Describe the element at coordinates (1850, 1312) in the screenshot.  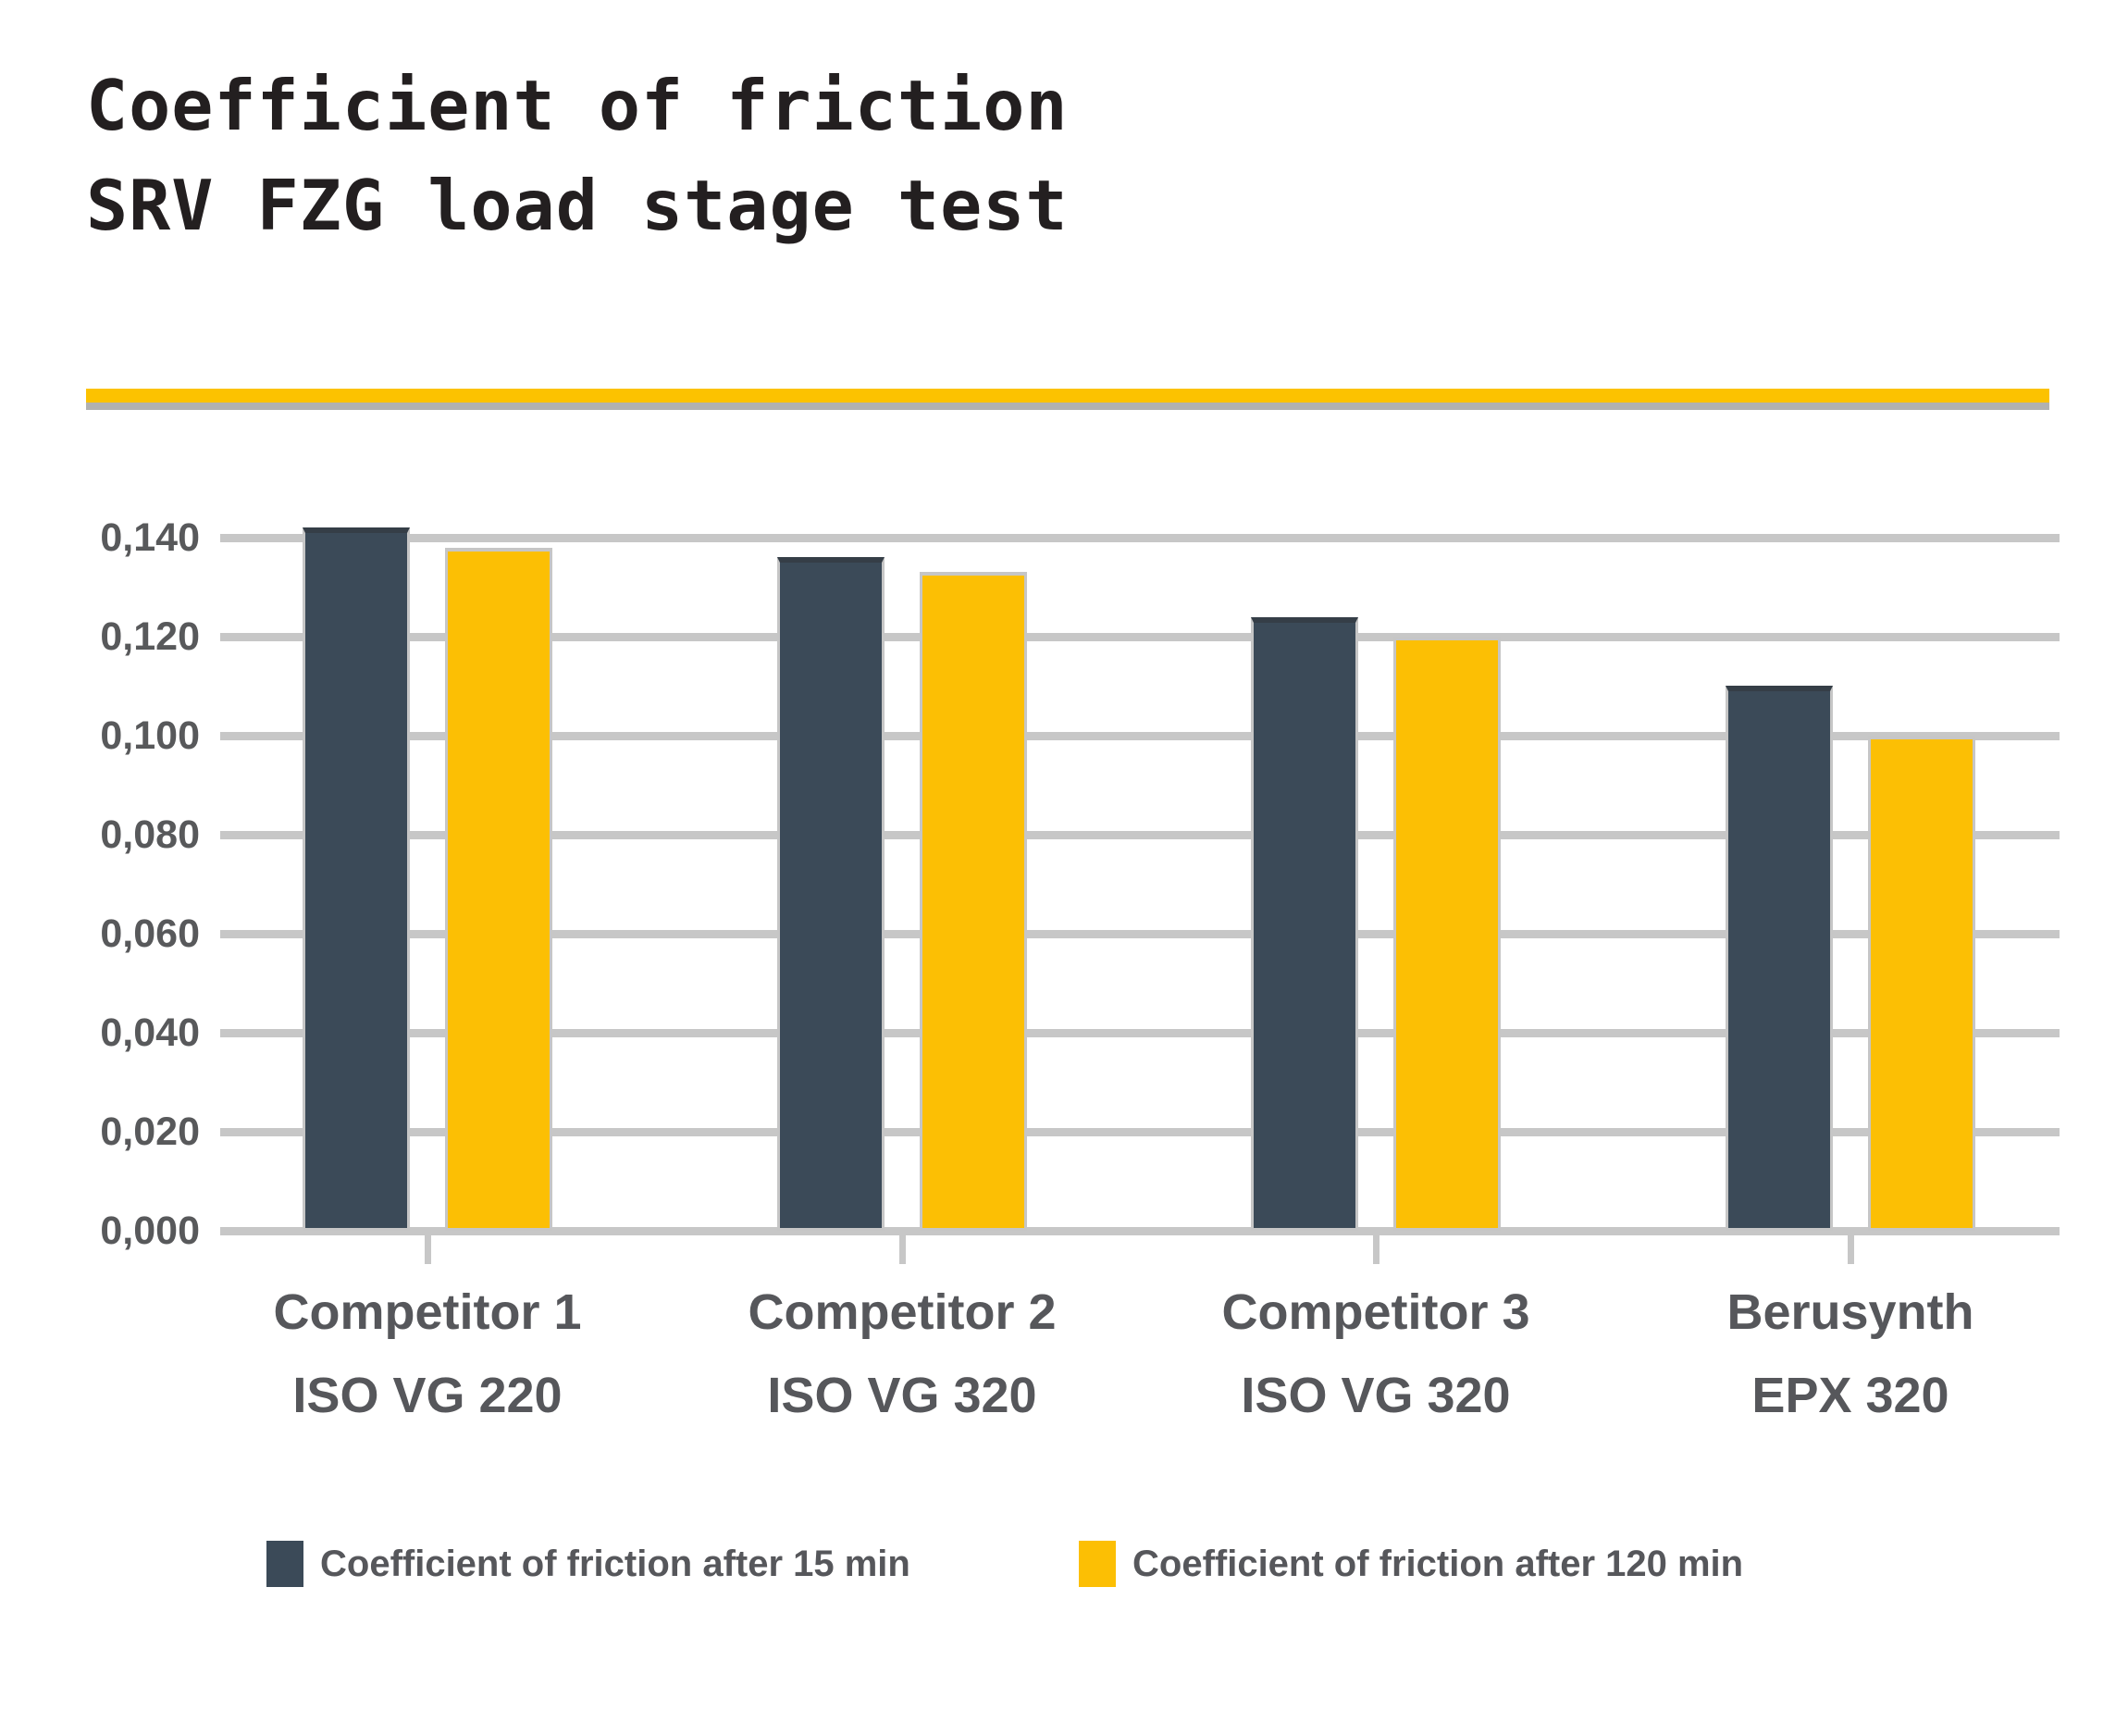
I see `x-axis-category-label: Berusynth` at that location.